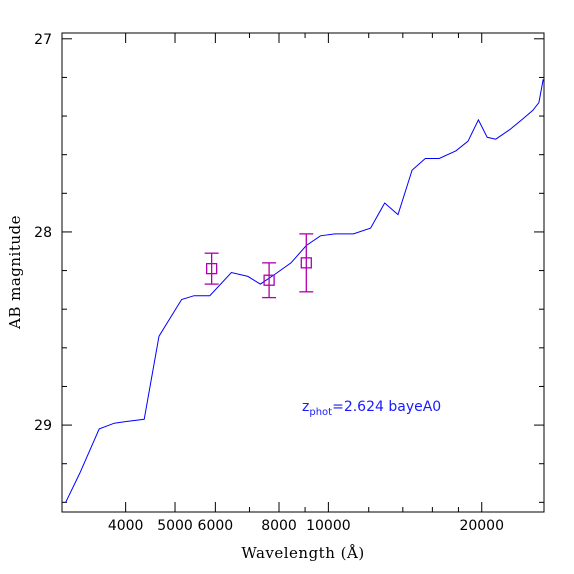 This screenshot has width=574, height=574. Describe the element at coordinates (126, 526) in the screenshot. I see `x-tick-label: 4000` at that location.